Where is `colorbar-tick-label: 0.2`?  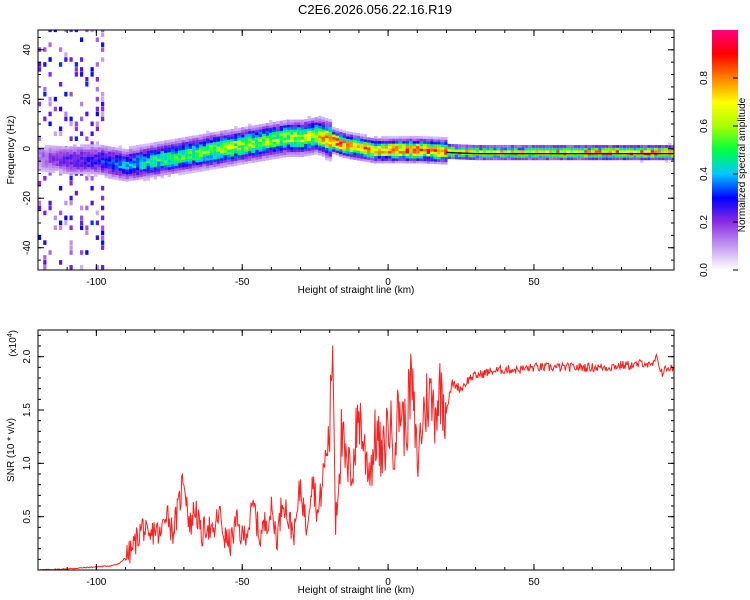 colorbar-tick-label: 0.2 is located at coordinates (704, 222).